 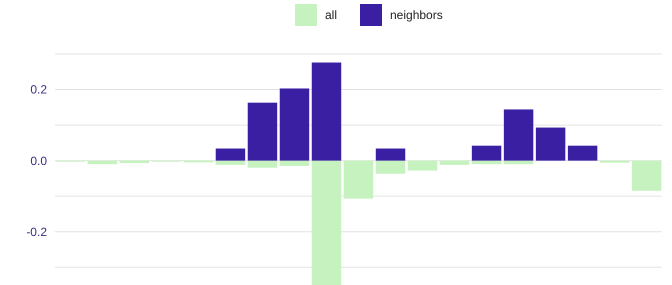 I want to click on y-tick-label: -0.2, so click(x=37, y=231).